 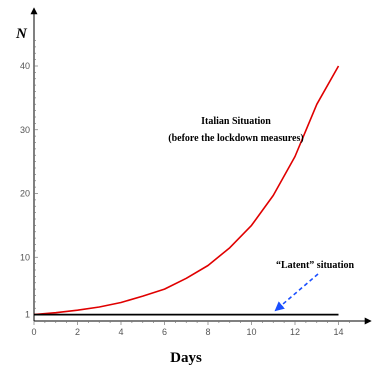 I want to click on x-tick-label: 10, so click(x=251, y=332).